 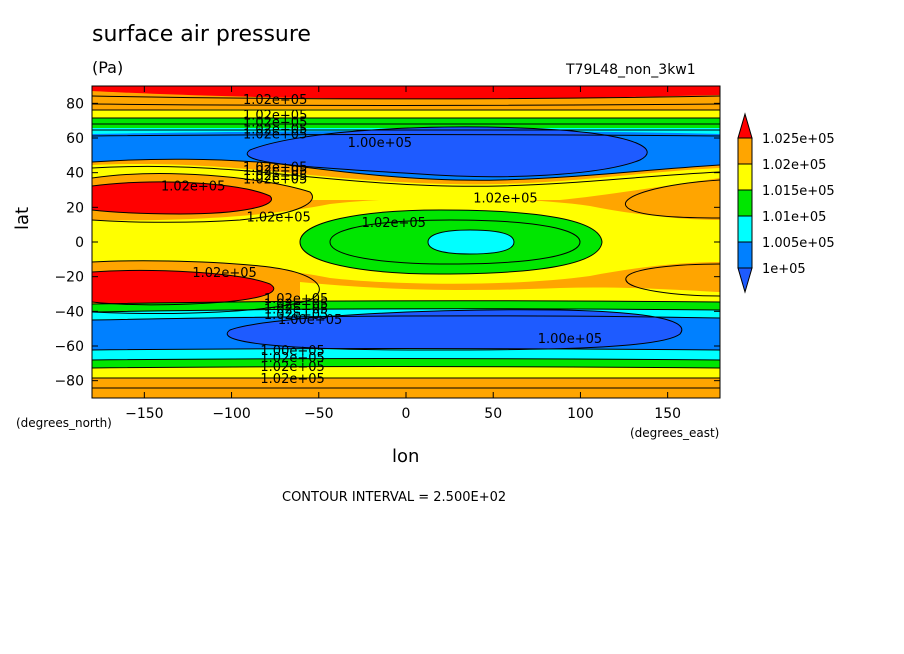 What do you see at coordinates (784, 269) in the screenshot?
I see `colorbar-label: 1e+05` at bounding box center [784, 269].